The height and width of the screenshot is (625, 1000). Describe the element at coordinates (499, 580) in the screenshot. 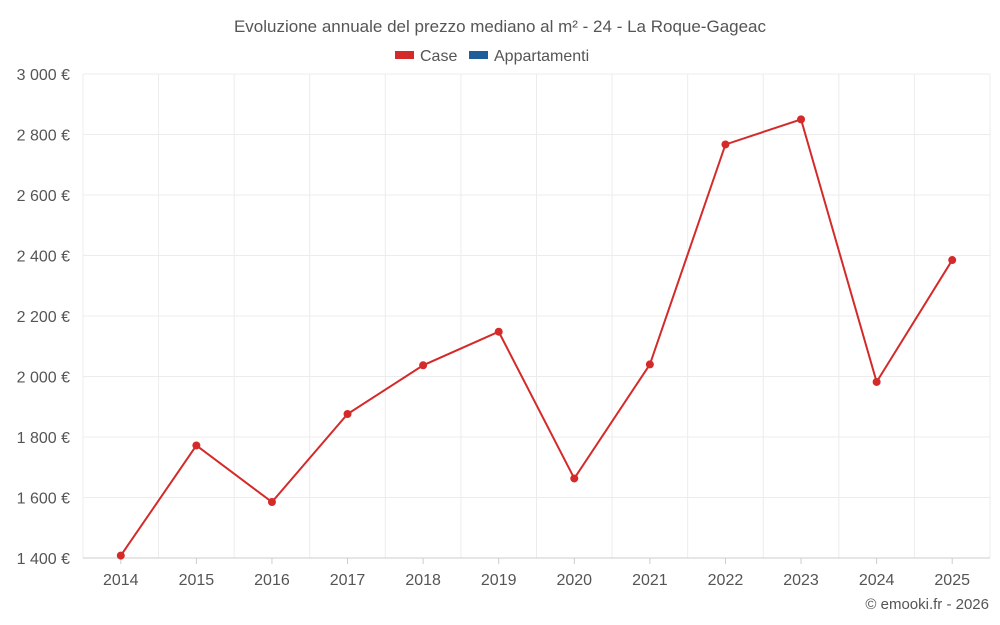

I see `x-tick-label: 2019` at that location.